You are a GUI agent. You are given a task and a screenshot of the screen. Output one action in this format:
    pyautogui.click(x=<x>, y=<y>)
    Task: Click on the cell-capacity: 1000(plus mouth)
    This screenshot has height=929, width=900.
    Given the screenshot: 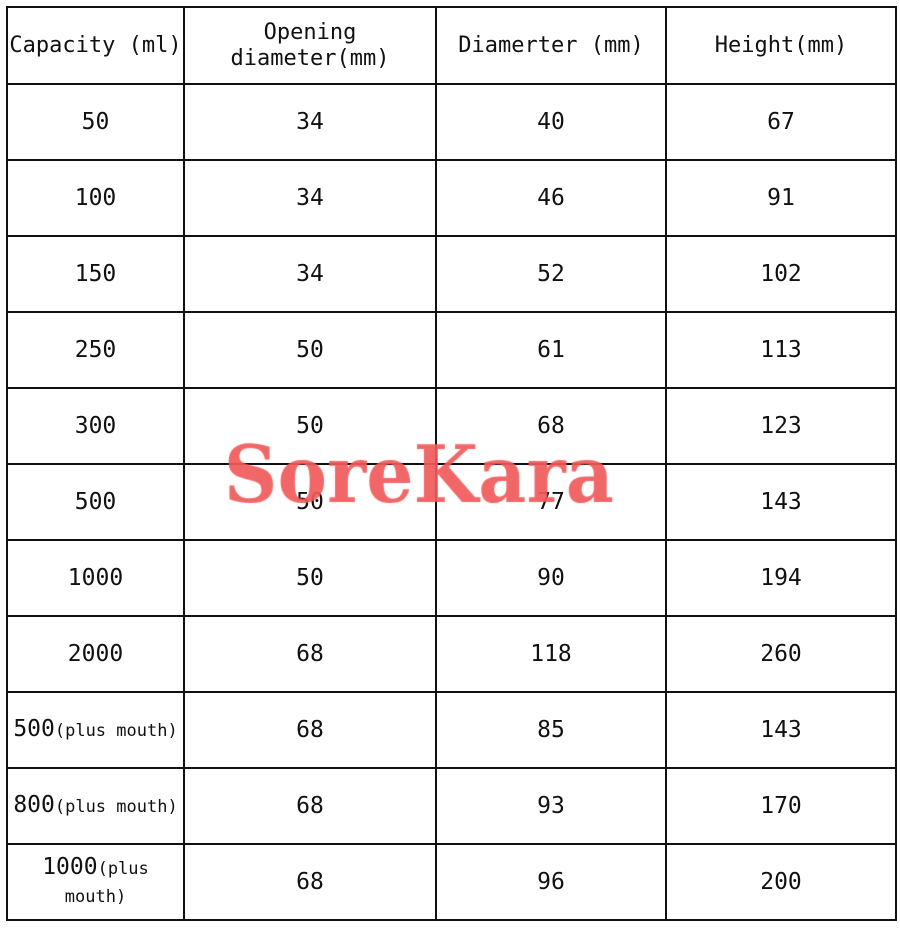 What is the action you would take?
    pyautogui.click(x=95, y=882)
    